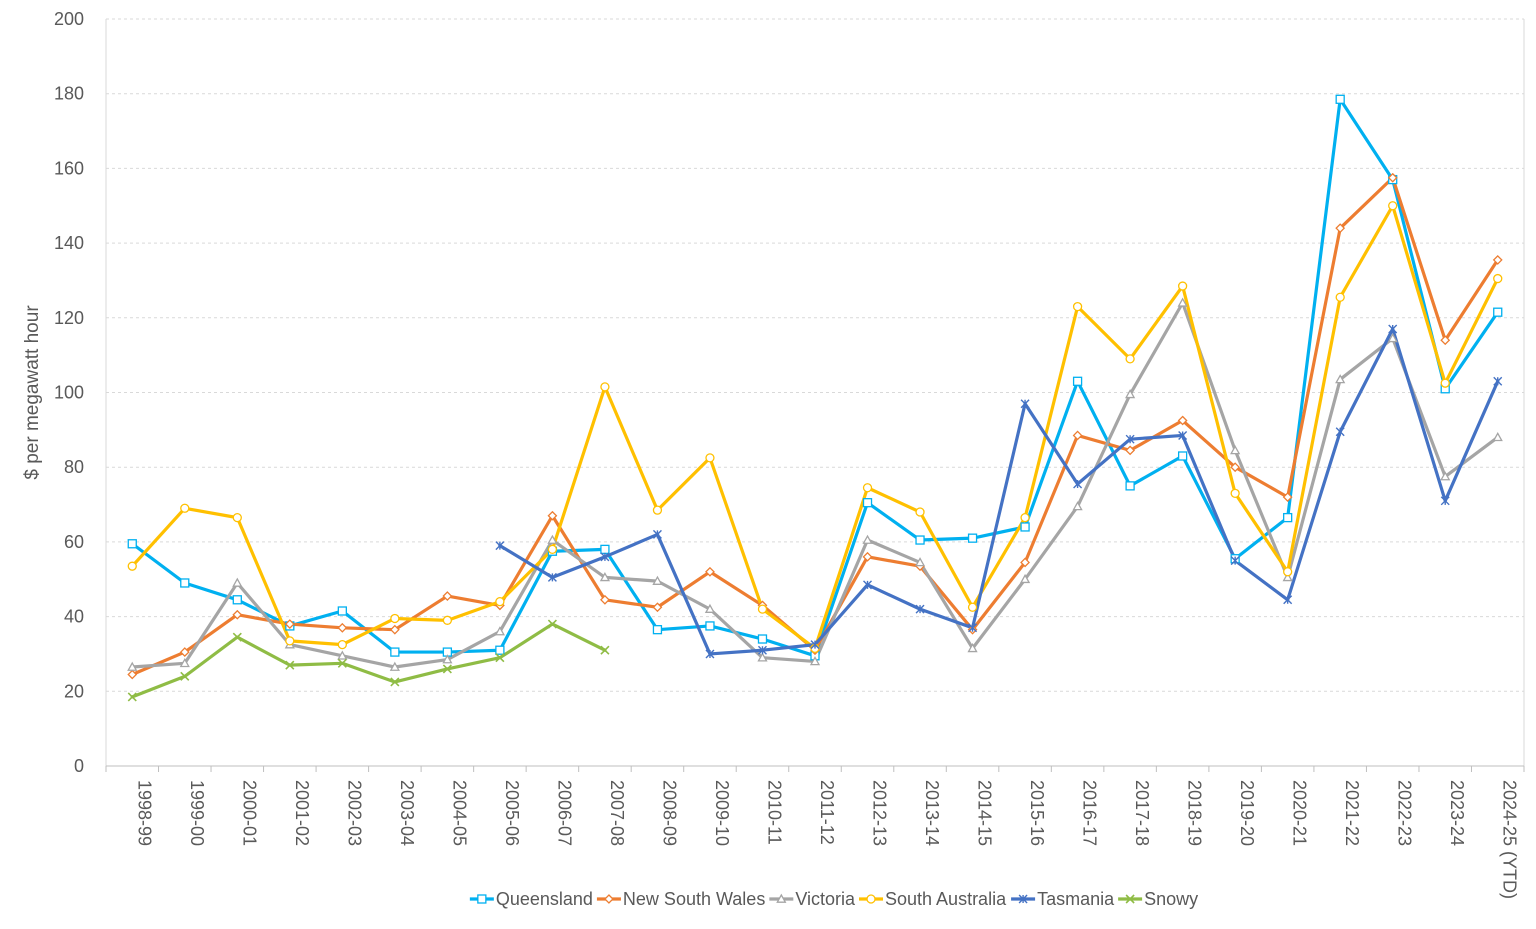  Describe the element at coordinates (144, 813) in the screenshot. I see `x-tick-label: 1998-99` at that location.